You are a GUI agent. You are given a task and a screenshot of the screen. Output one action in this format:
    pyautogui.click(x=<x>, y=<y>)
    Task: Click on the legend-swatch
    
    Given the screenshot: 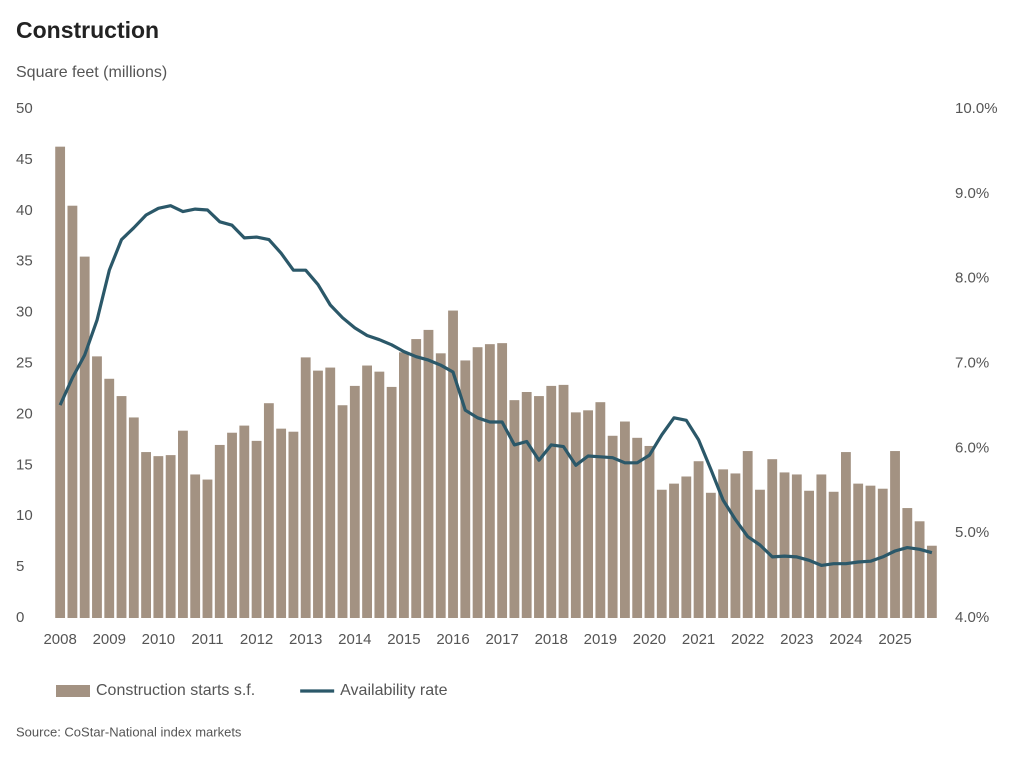 What is the action you would take?
    pyautogui.click(x=73, y=691)
    